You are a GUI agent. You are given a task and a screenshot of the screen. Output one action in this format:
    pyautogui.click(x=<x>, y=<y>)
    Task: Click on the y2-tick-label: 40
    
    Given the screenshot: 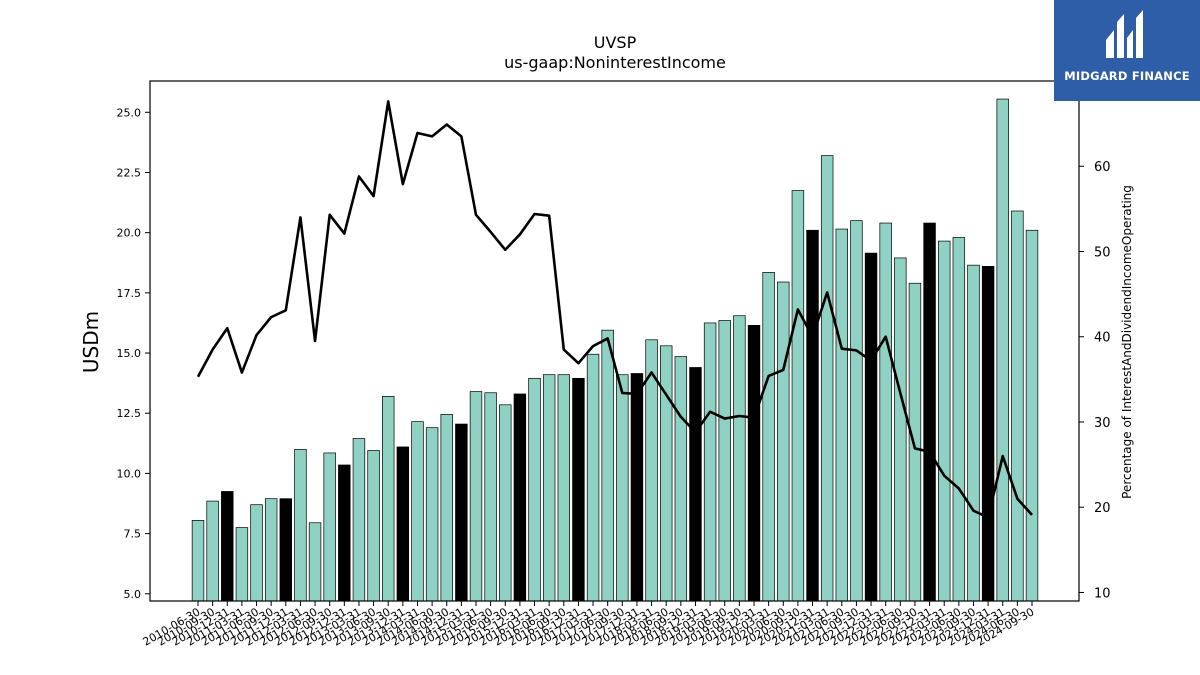 What is the action you would take?
    pyautogui.click(x=1102, y=338)
    